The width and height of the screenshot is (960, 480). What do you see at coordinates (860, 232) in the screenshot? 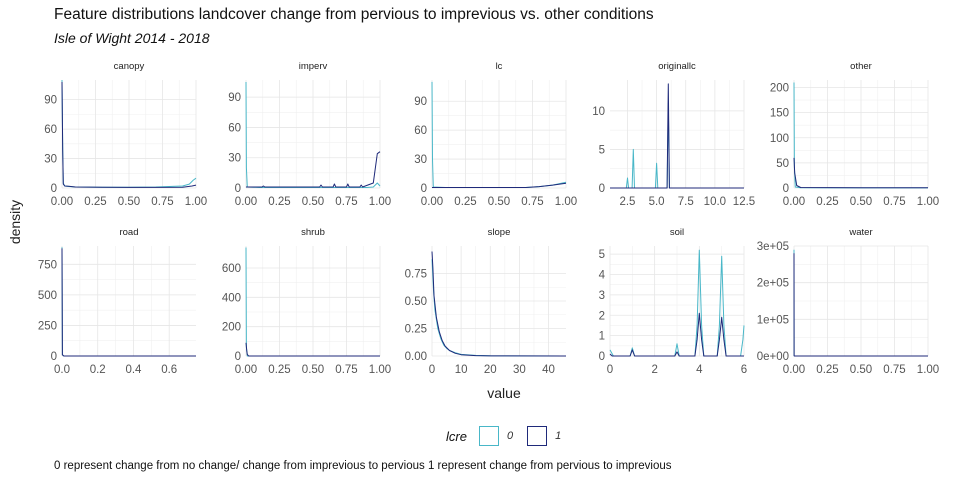
I see `facet-label-water: water` at bounding box center [860, 232].